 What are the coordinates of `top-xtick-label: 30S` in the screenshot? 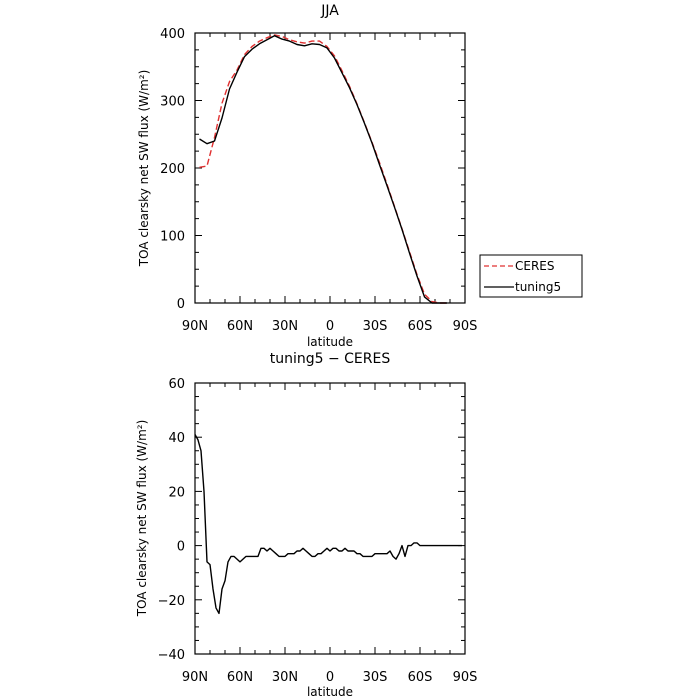 It's located at (375, 326).